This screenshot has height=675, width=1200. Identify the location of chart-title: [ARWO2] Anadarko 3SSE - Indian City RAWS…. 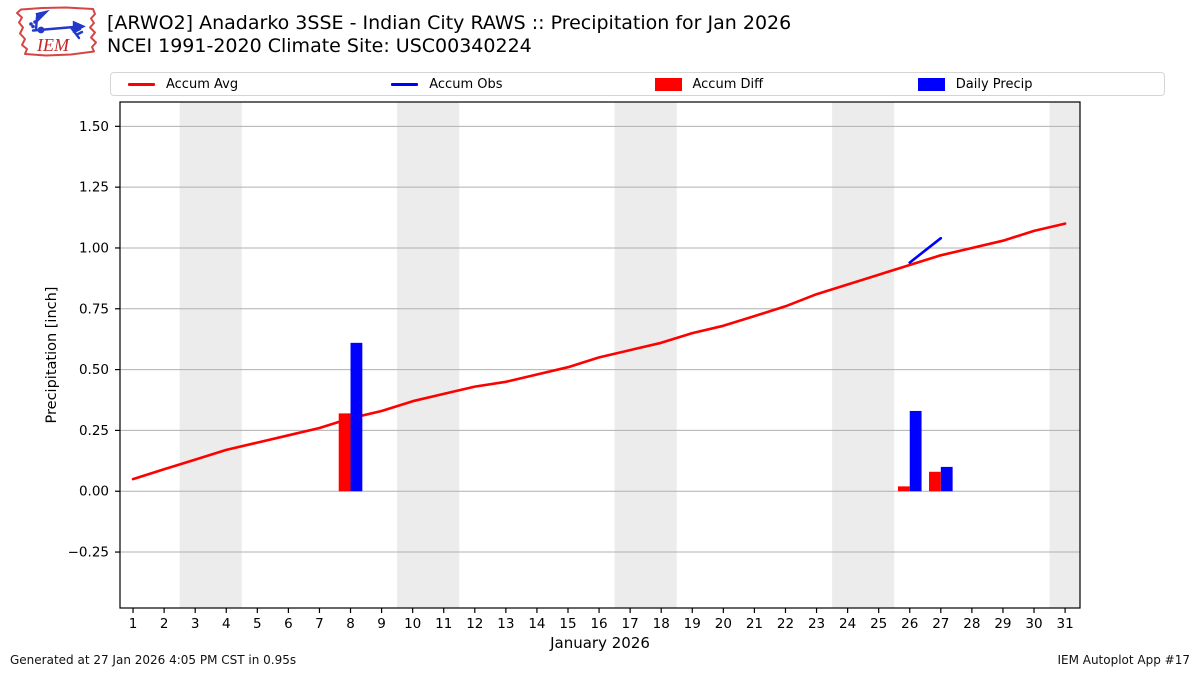
(449, 23).